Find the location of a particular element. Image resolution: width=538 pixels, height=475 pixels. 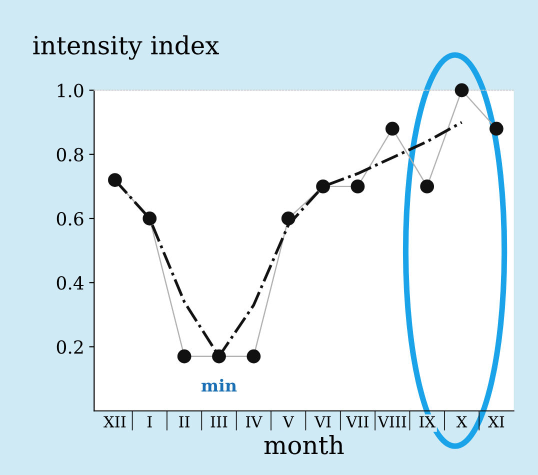

x-tick-label: V is located at coordinates (288, 422).